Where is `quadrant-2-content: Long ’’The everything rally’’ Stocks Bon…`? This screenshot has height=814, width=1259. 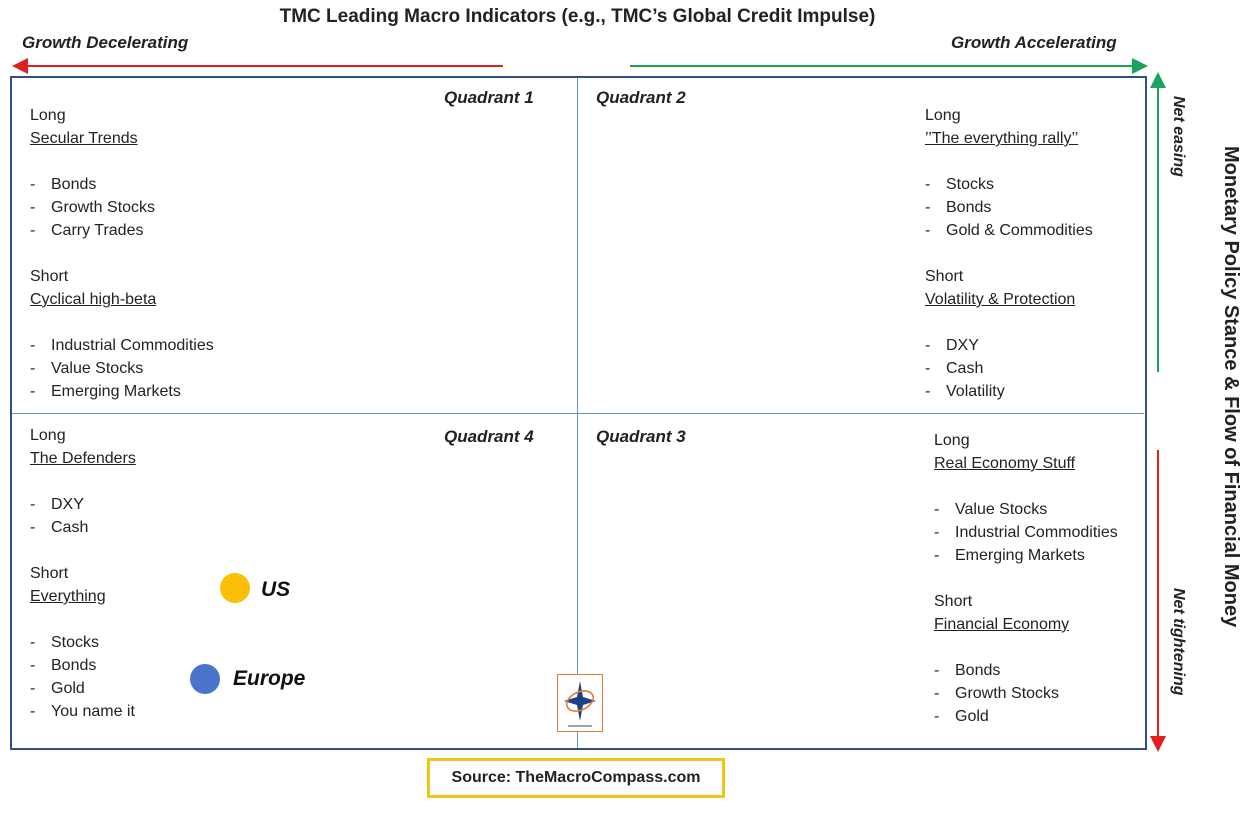 quadrant-2-content: Long ’’The everything rally’’ Stocks Bon… is located at coordinates (1009, 253).